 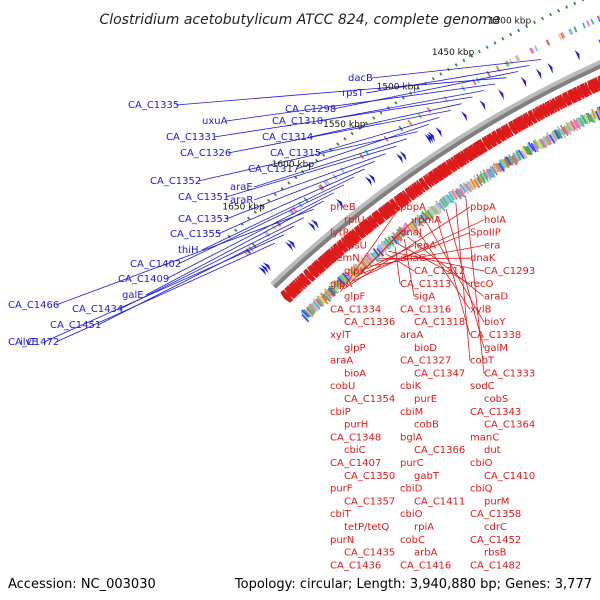 I want to click on reverse-gene-label: cbiC, so click(x=355, y=450).